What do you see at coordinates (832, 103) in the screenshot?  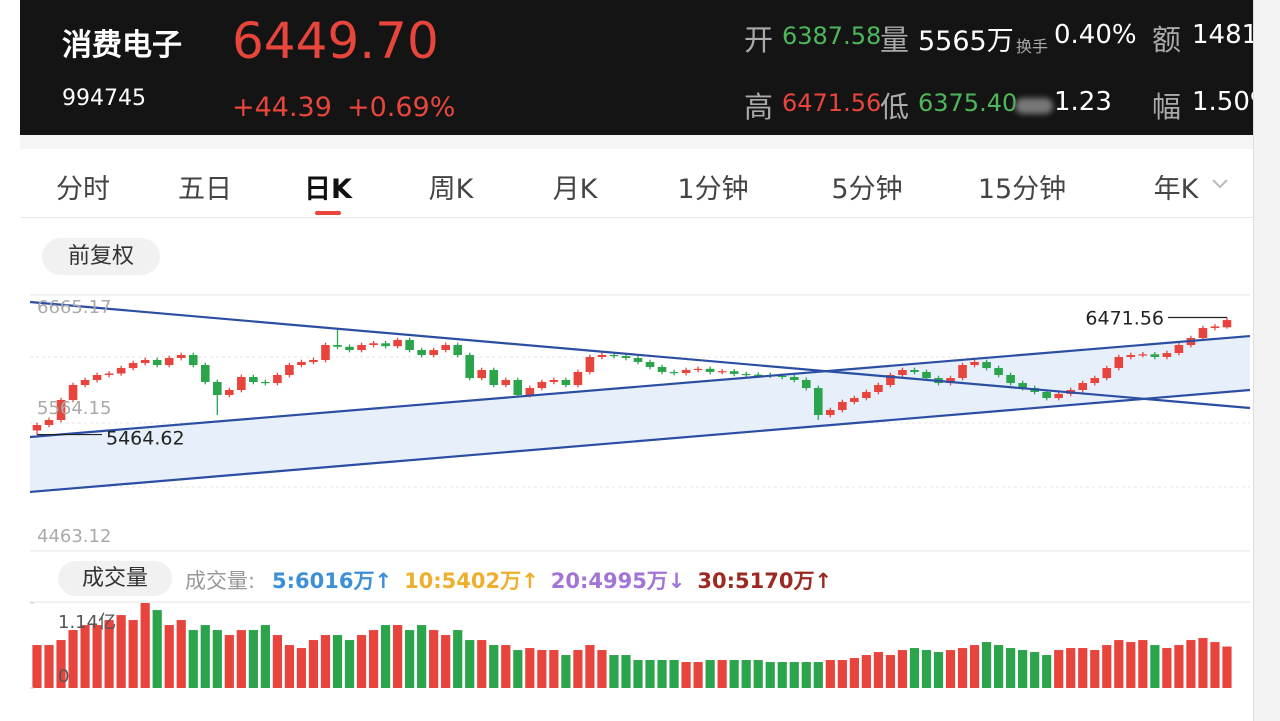 I see `stat-value: 6471.56` at bounding box center [832, 103].